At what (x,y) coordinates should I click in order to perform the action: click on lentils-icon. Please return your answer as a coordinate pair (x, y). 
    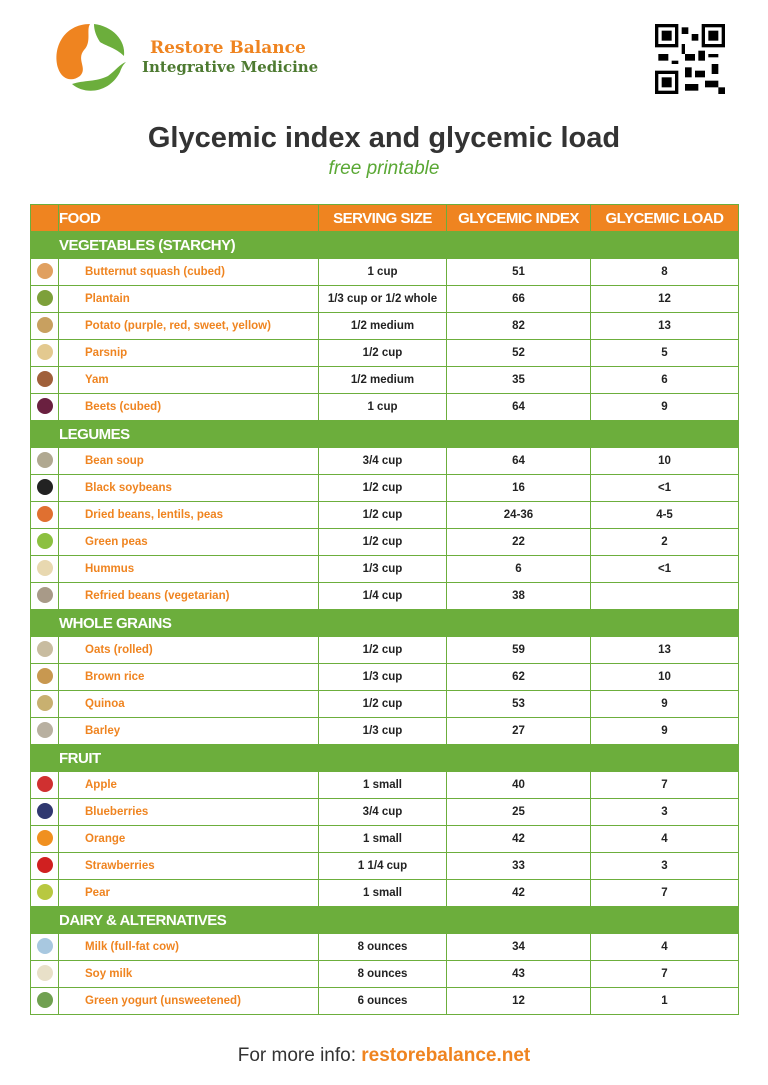
    Looking at the image, I should click on (44, 513).